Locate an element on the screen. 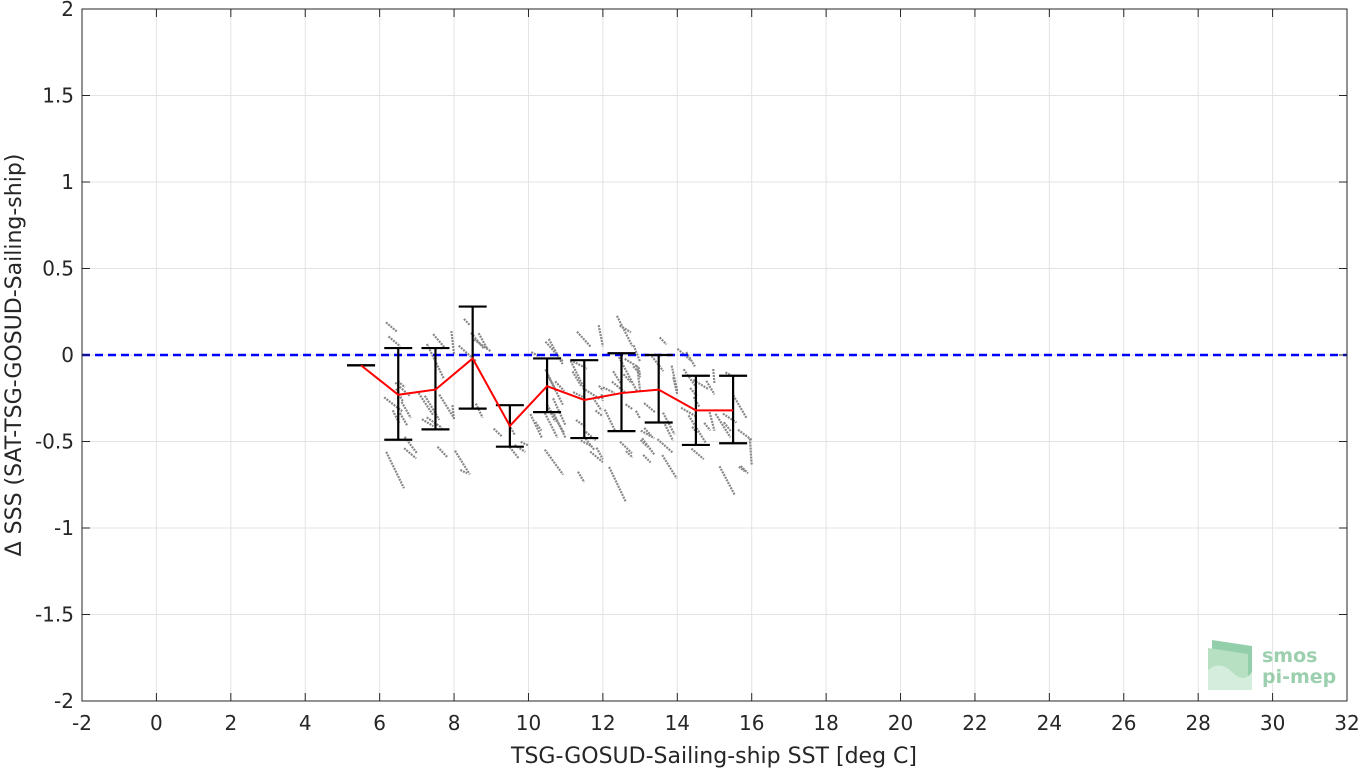  y-tick-label: 0.5 is located at coordinates (58, 269).